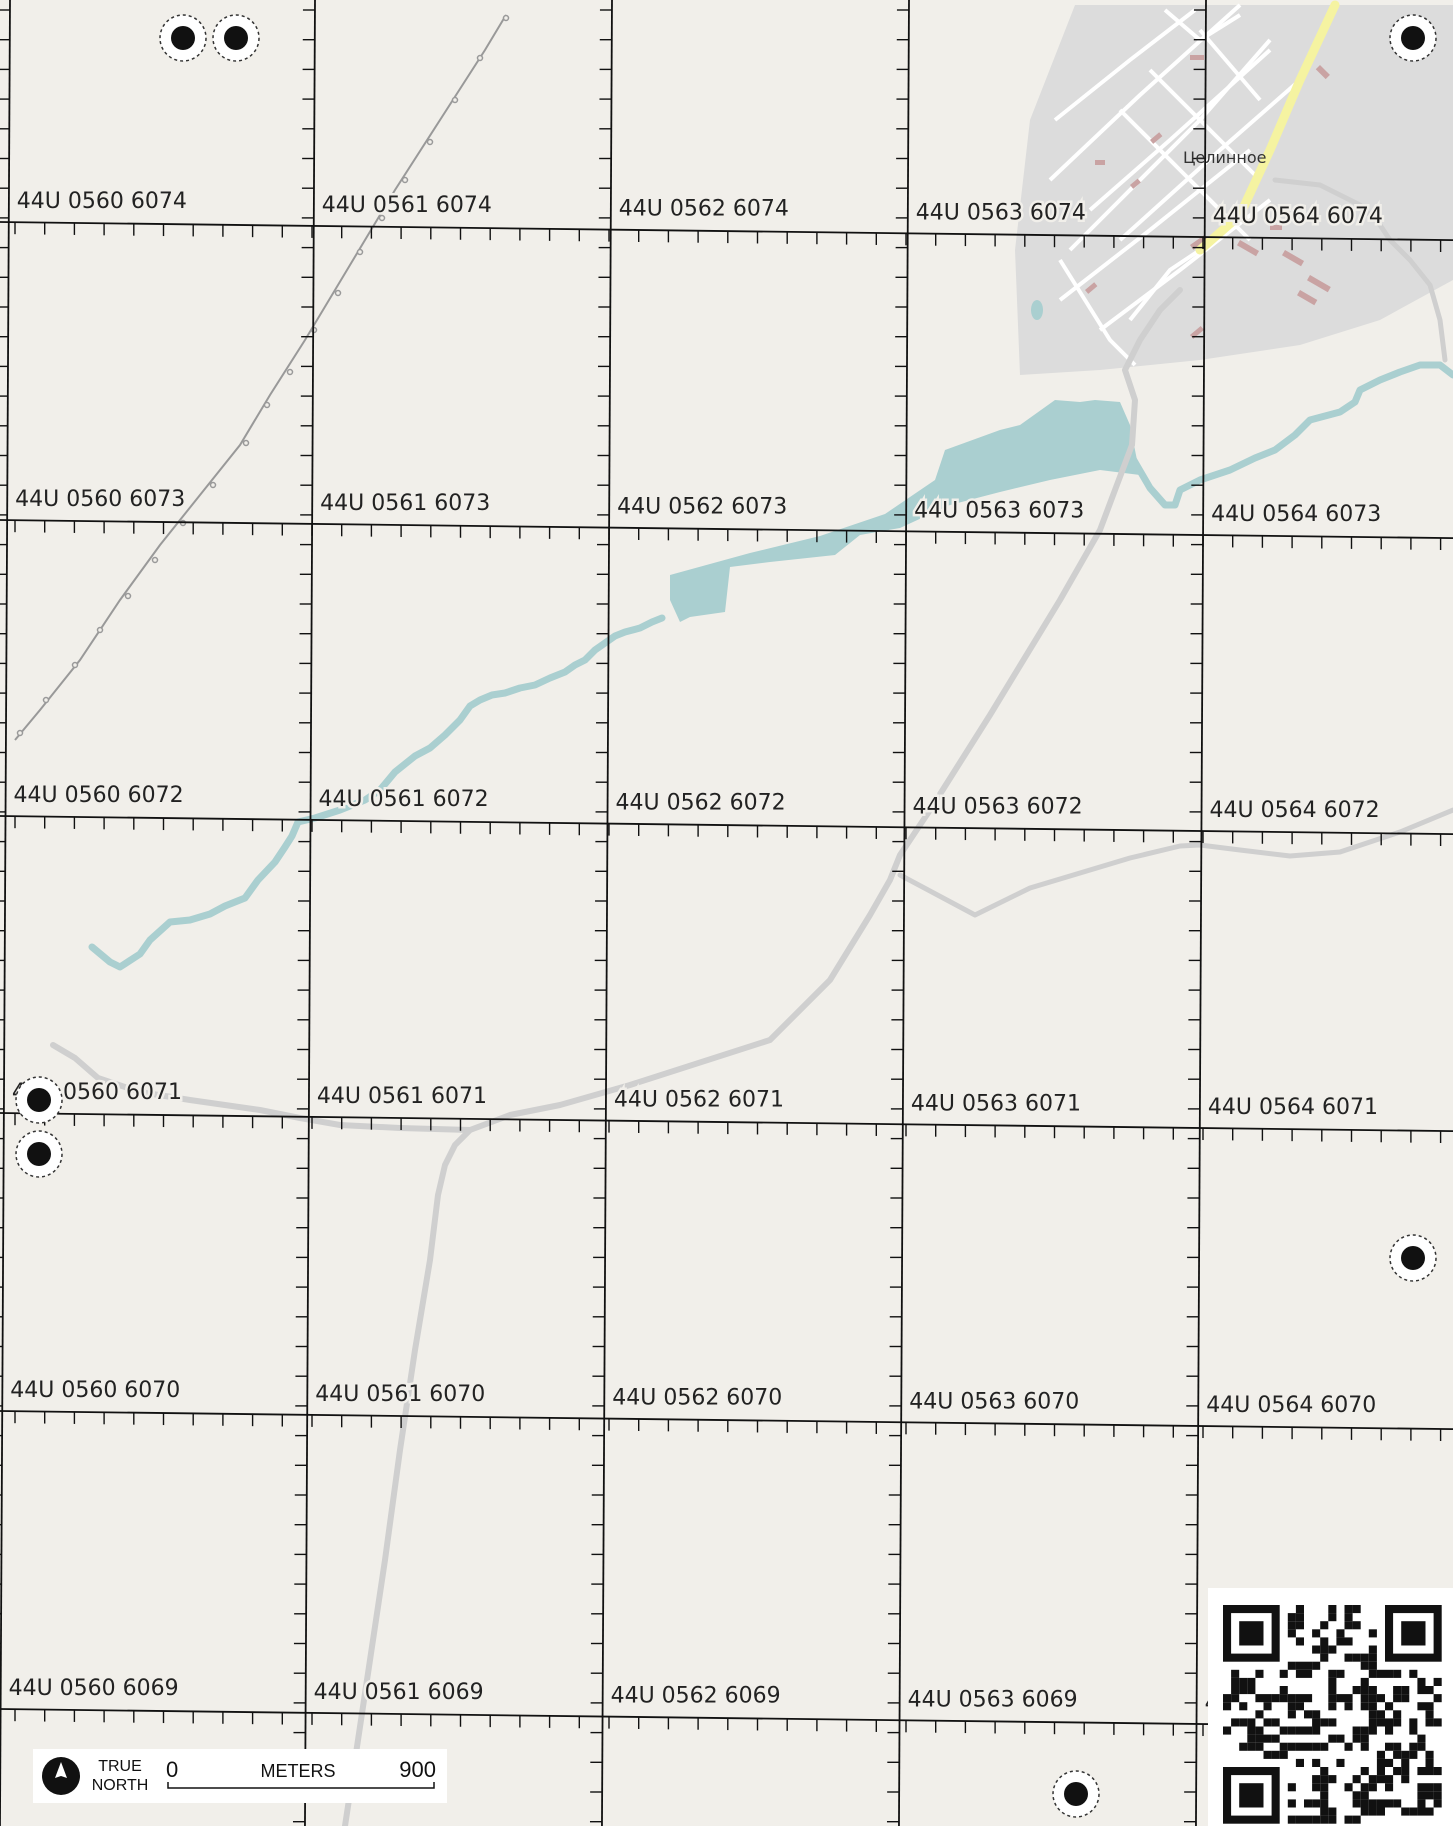  What do you see at coordinates (399, 1692) in the screenshot?
I see `grid-label: 44U 0561 6069` at bounding box center [399, 1692].